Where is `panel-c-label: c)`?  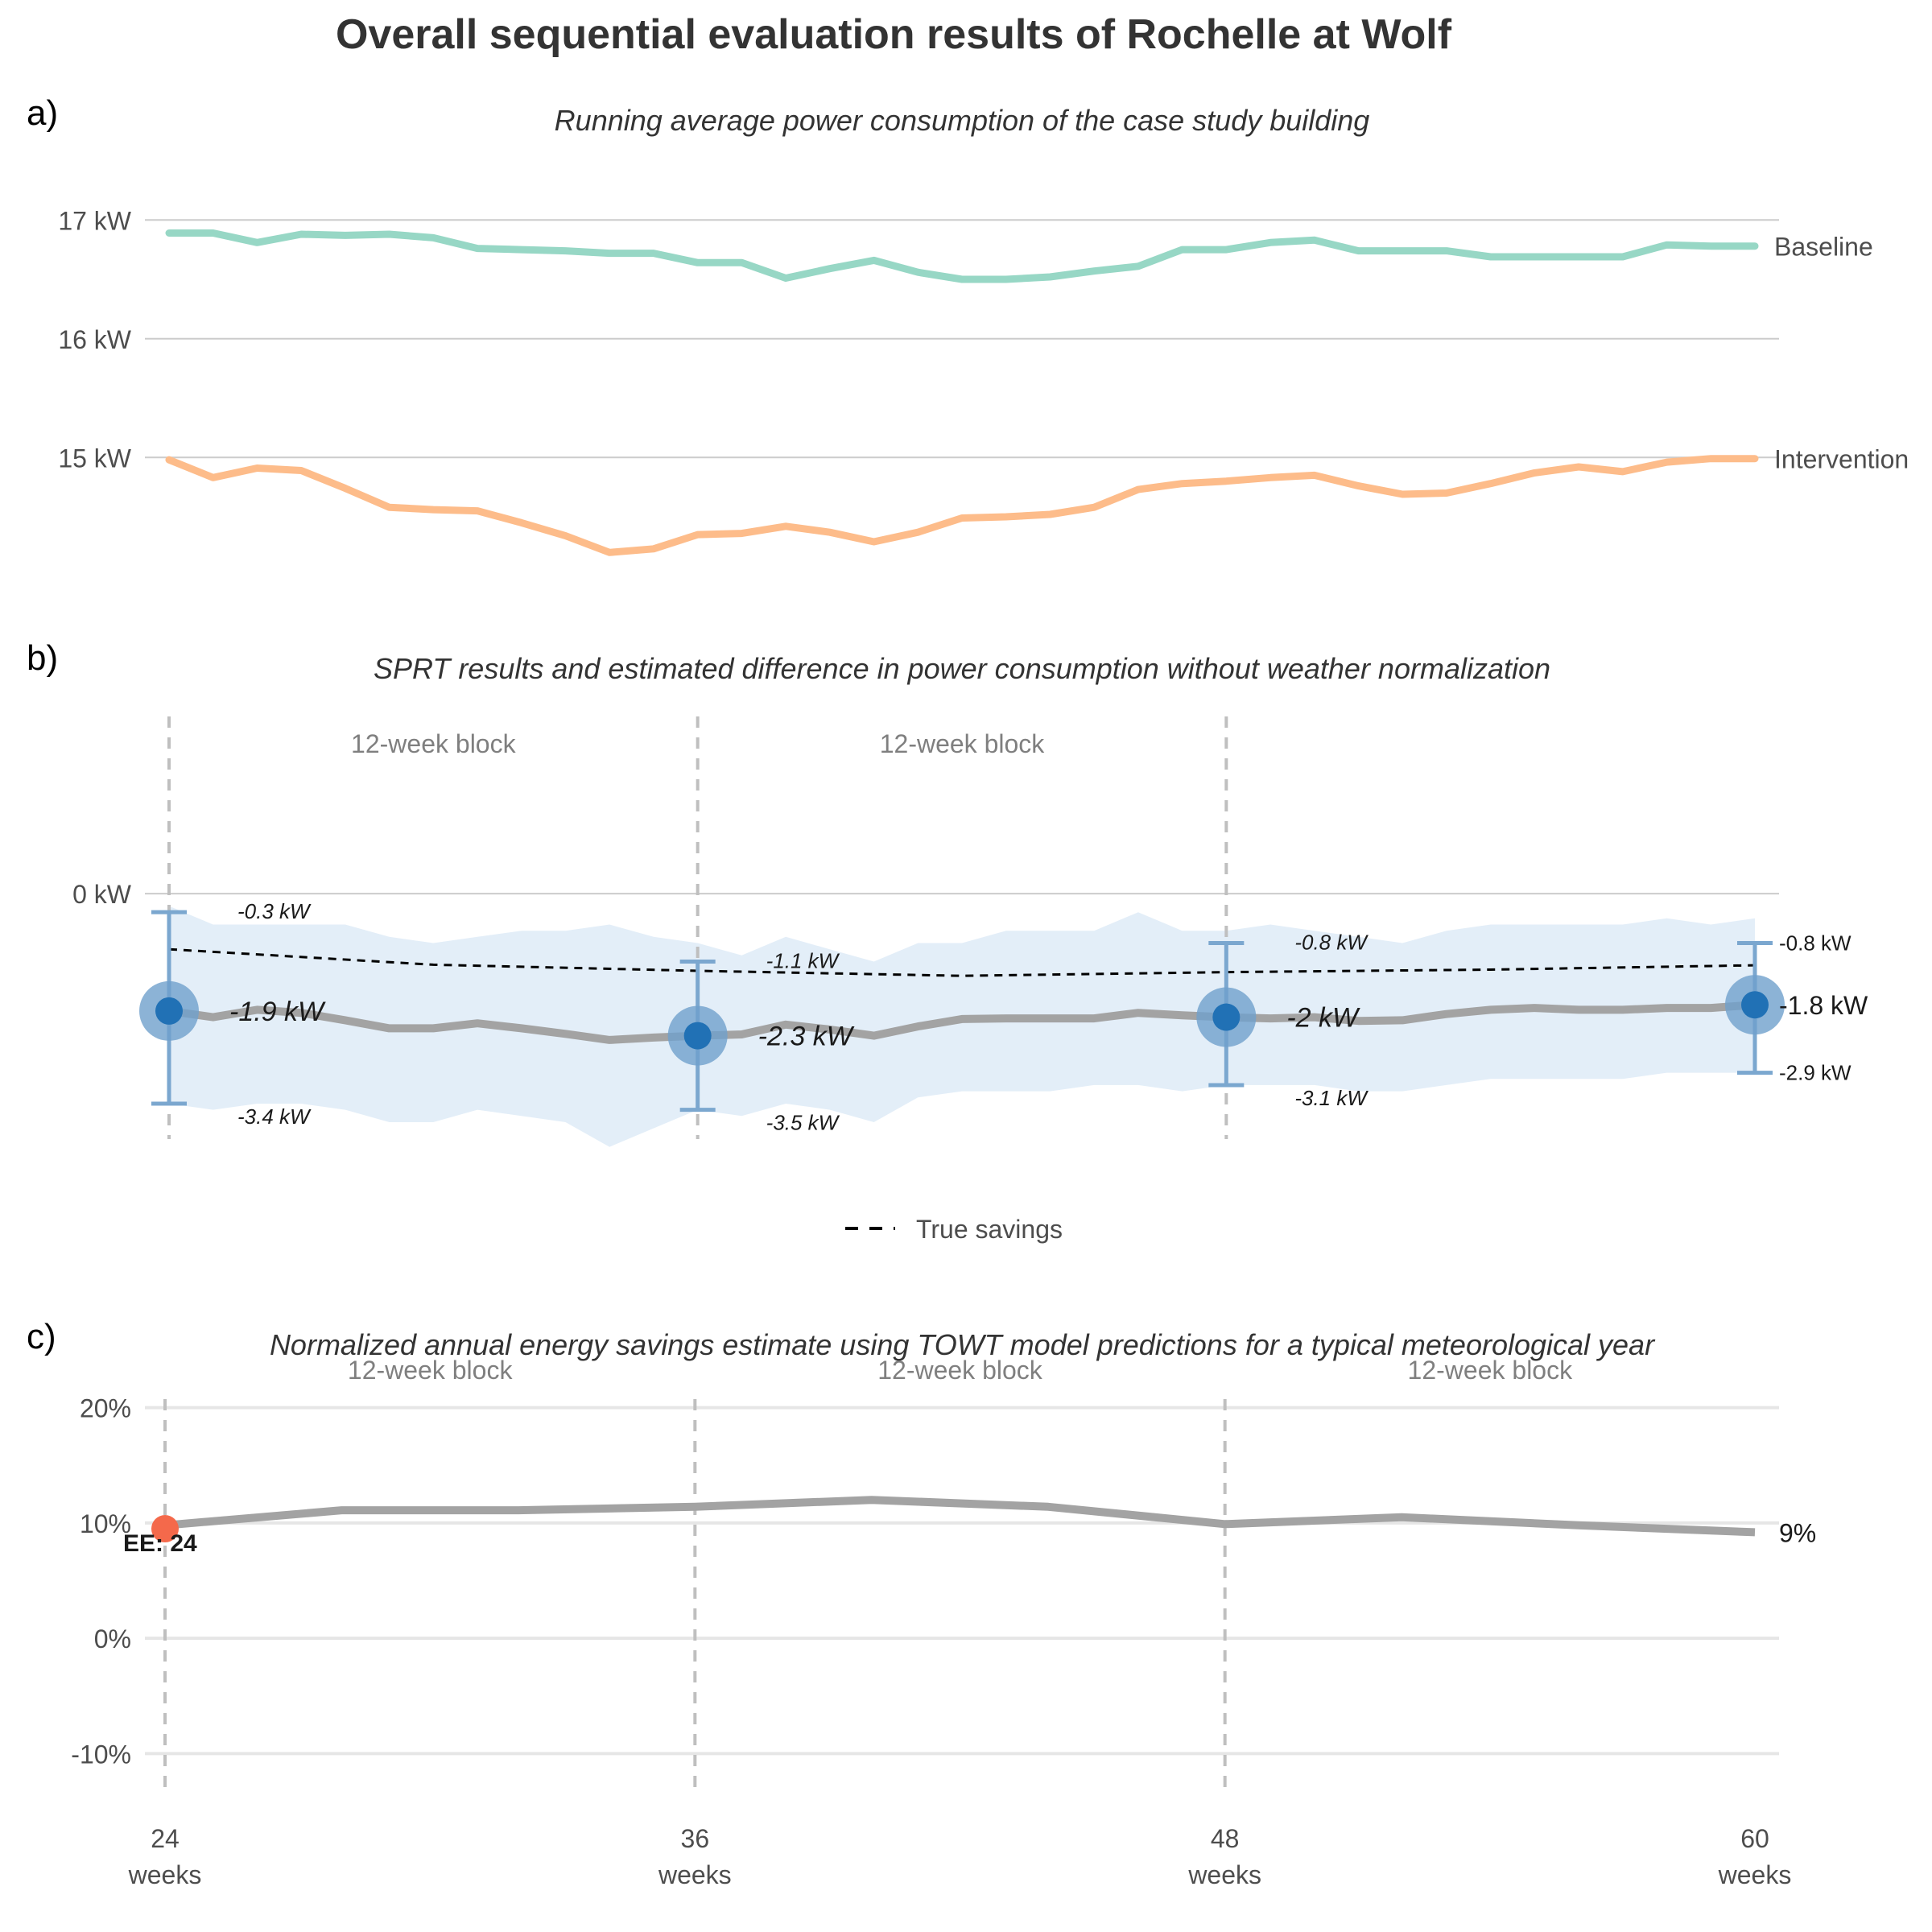
panel-c-label: c) is located at coordinates (41, 1336).